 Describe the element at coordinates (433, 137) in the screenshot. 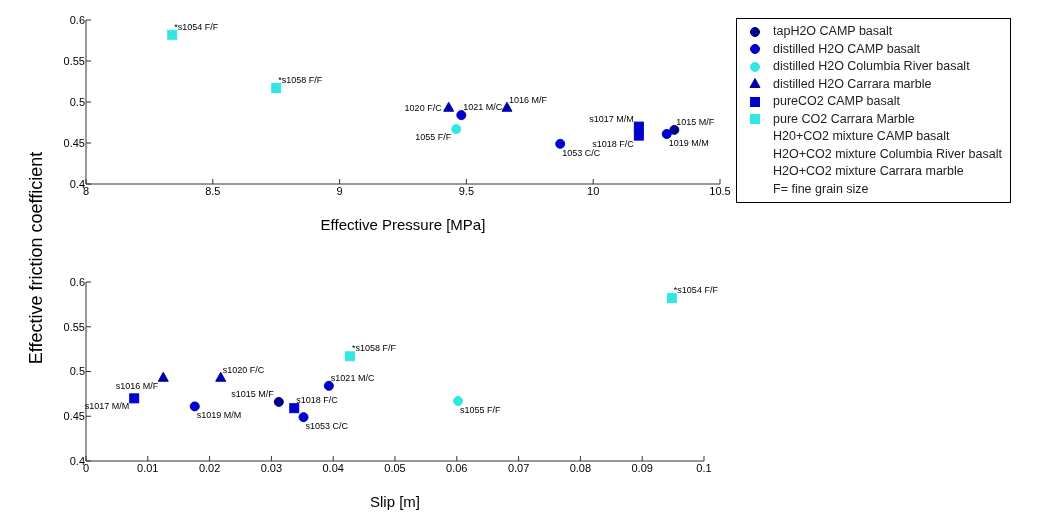

I see `annotation: 1055 F/F` at that location.